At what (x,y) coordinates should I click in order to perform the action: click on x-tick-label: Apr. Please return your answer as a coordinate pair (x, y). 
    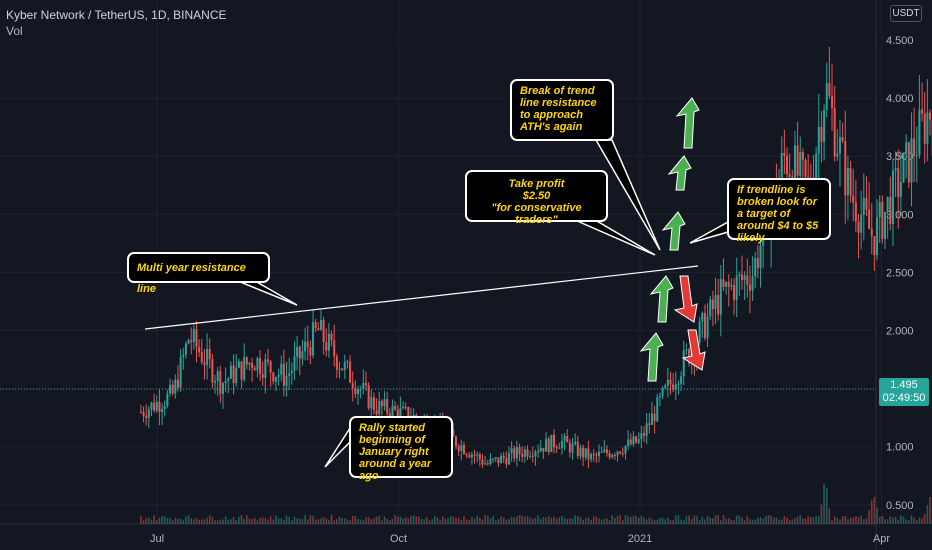
    Looking at the image, I should click on (881, 539).